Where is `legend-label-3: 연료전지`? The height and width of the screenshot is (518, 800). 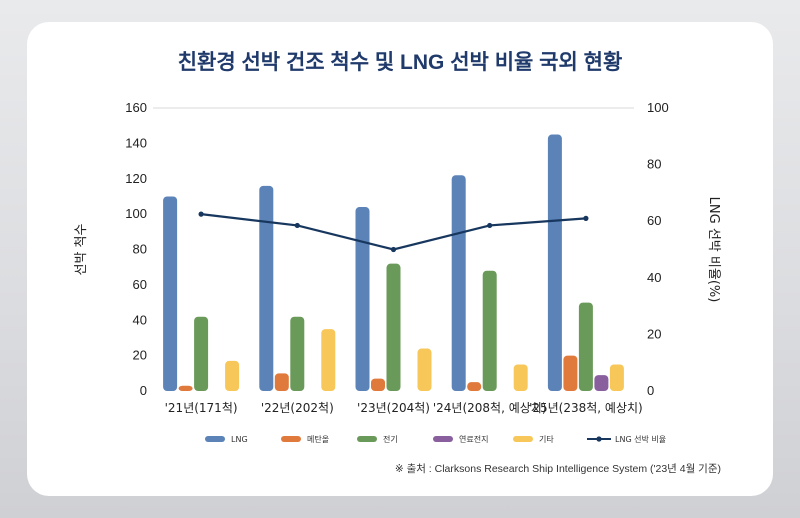
legend-label-3: 연료전지 is located at coordinates (473, 439).